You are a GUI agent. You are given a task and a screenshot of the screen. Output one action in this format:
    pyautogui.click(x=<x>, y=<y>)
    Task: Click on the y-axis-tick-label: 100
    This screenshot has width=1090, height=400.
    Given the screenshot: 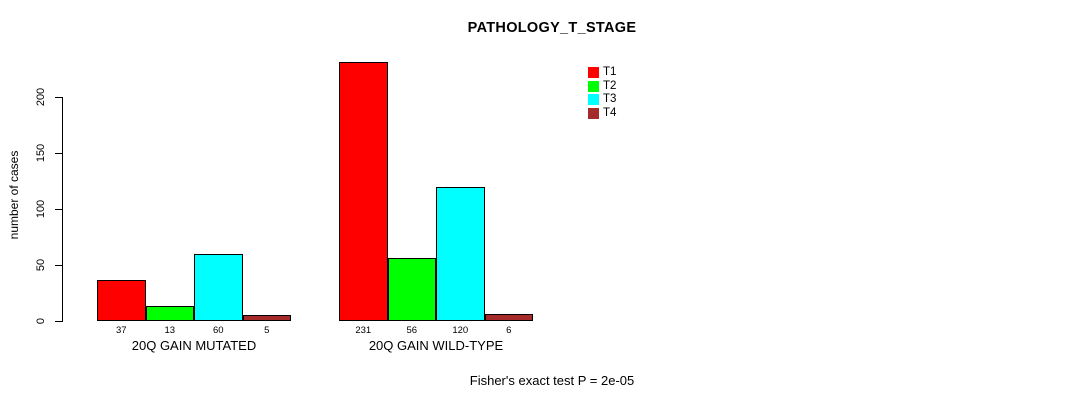 What is the action you would take?
    pyautogui.click(x=41, y=209)
    